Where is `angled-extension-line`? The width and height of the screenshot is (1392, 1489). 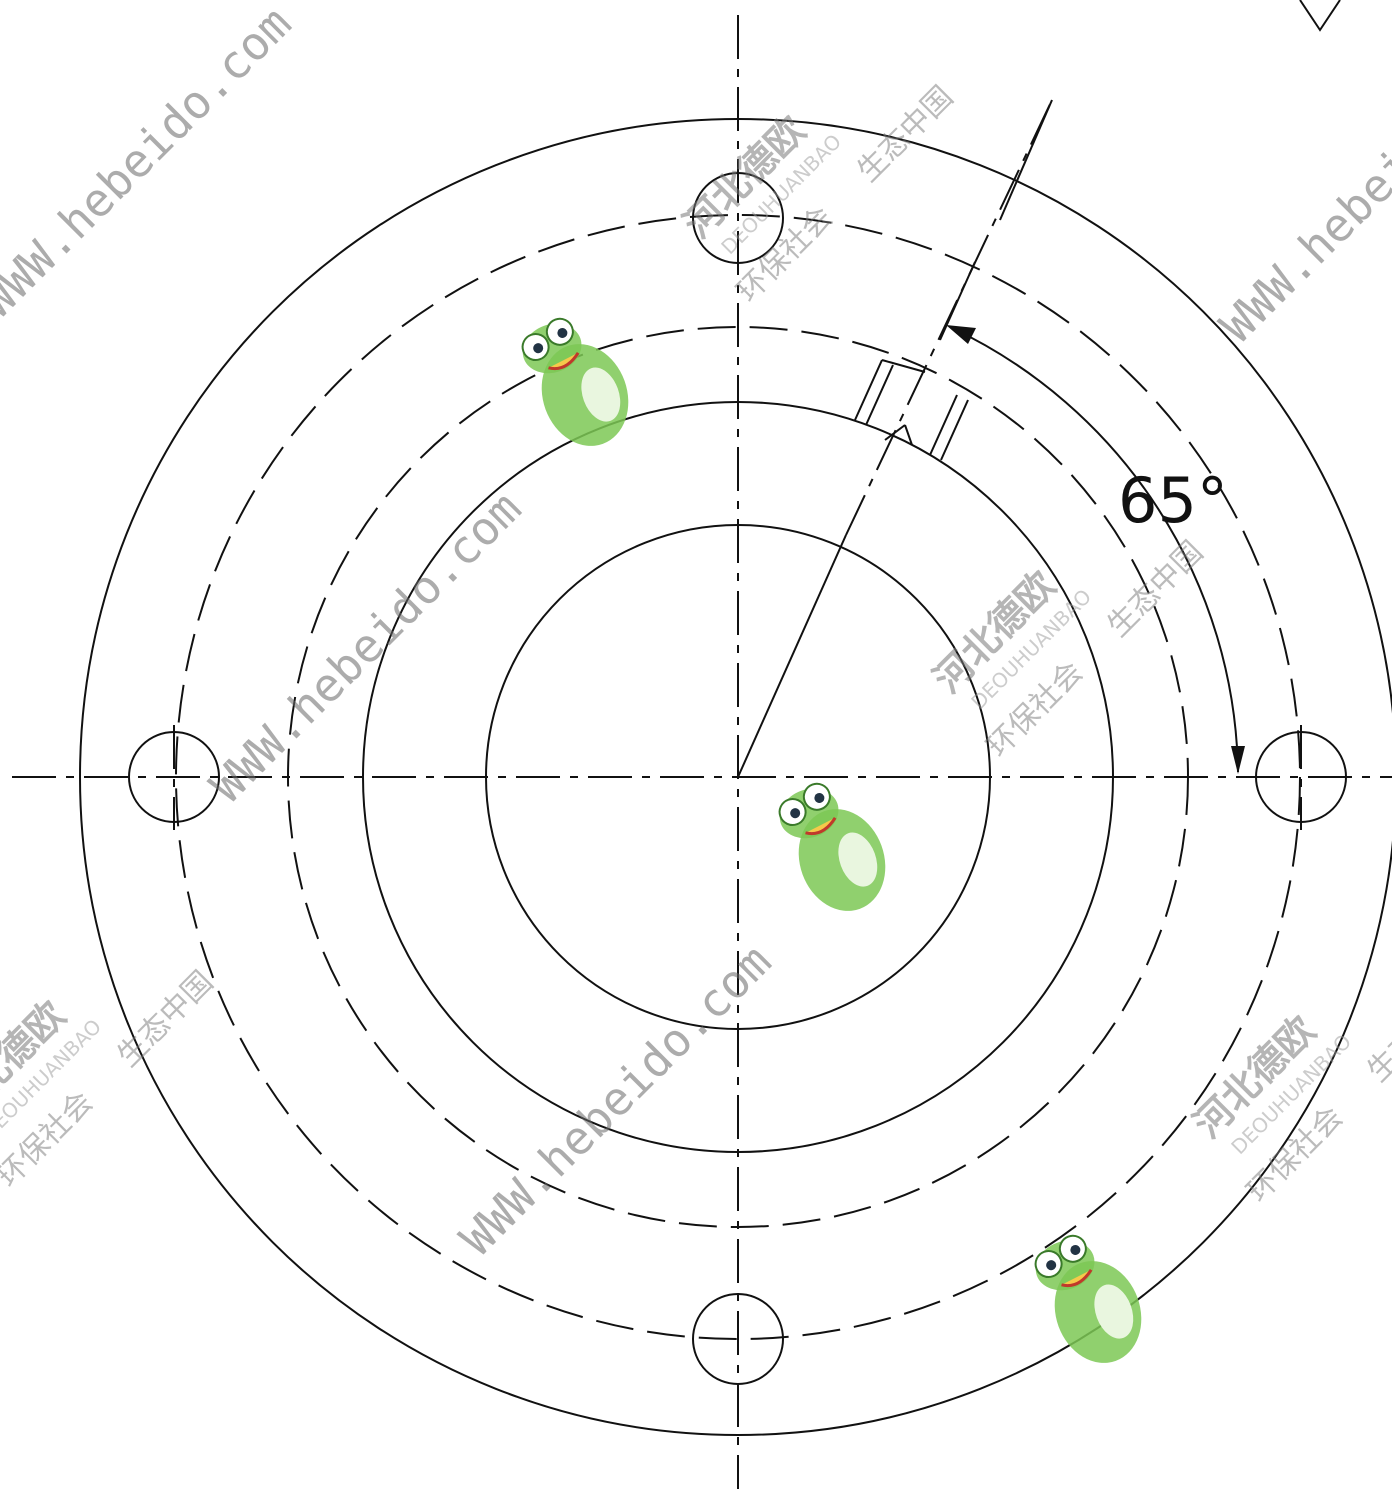 angled-extension-line is located at coordinates (1026, 160).